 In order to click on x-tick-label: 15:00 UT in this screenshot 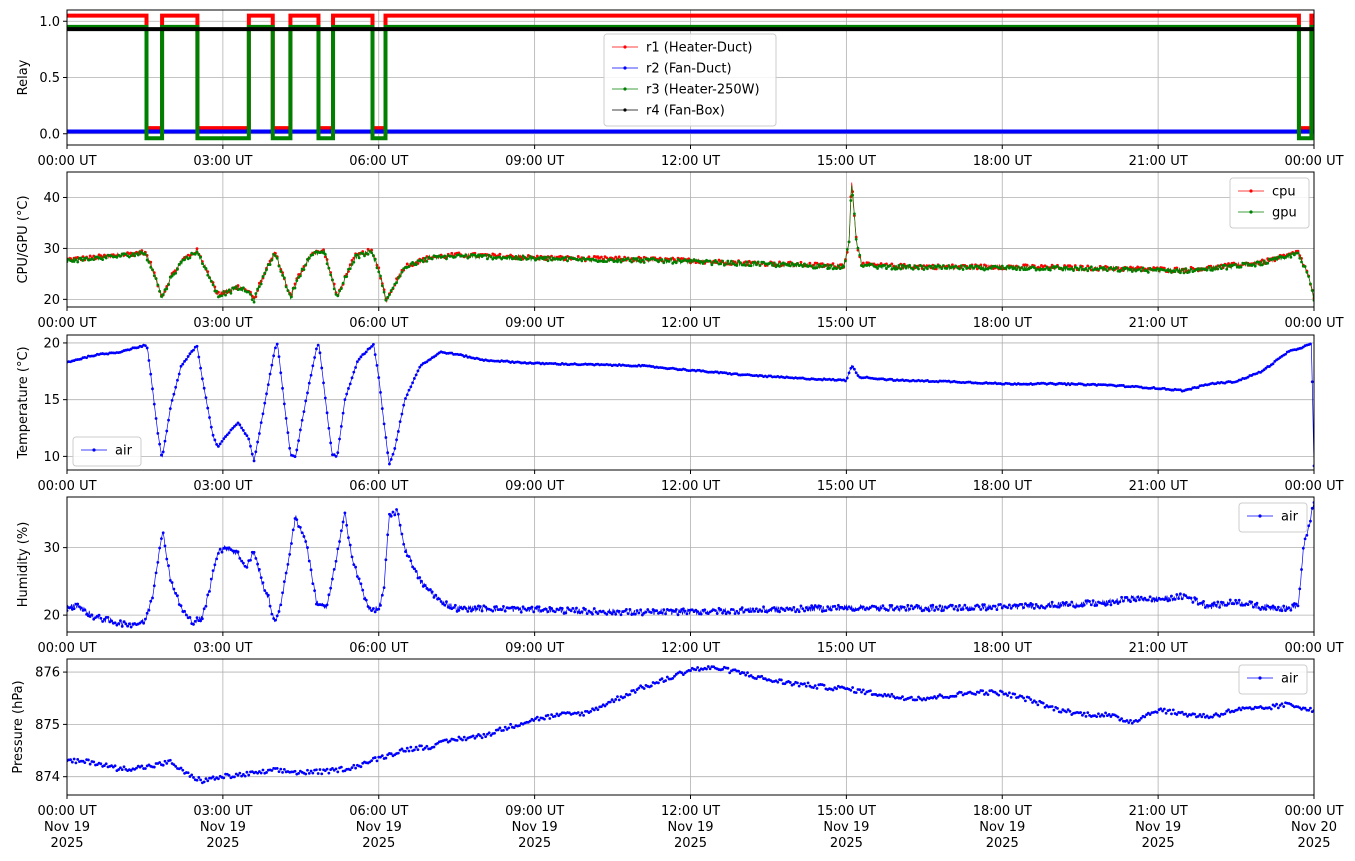, I will do `click(846, 486)`.